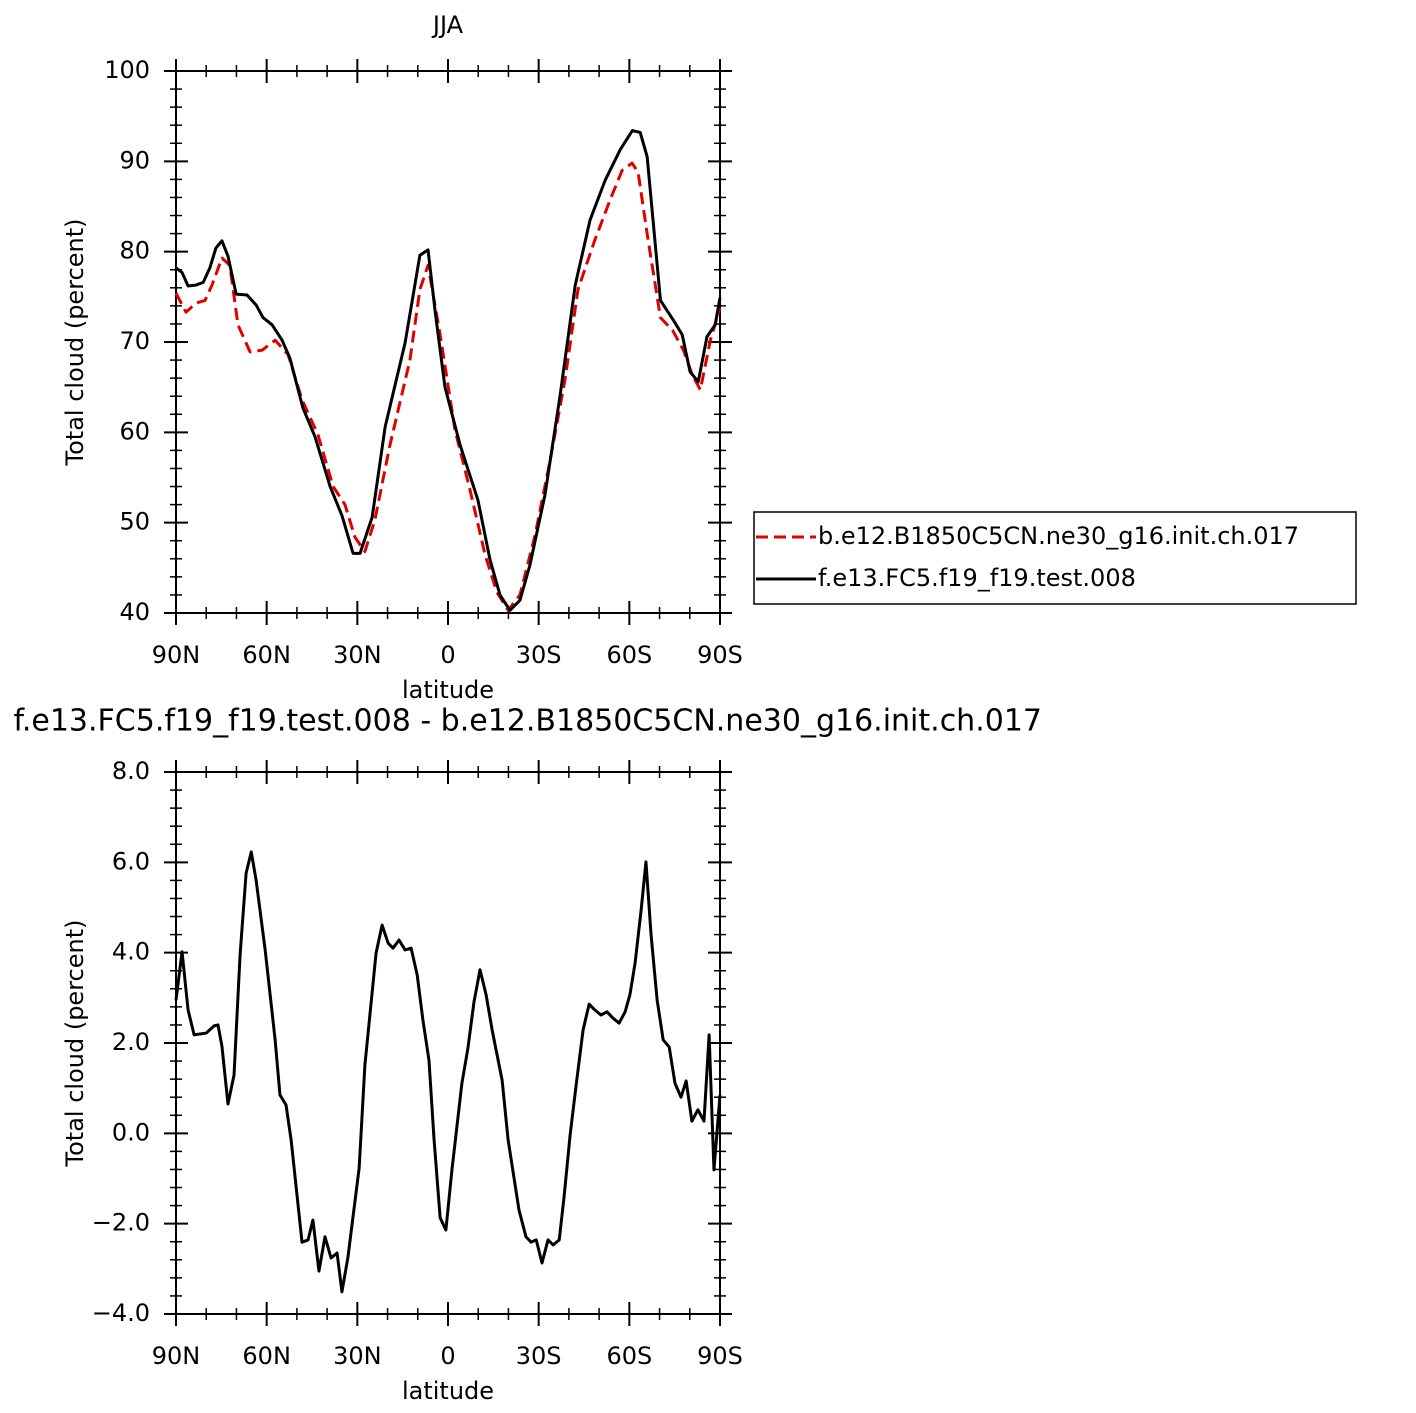 This screenshot has width=1416, height=1413. I want to click on y-tick-label: 90, so click(134, 160).